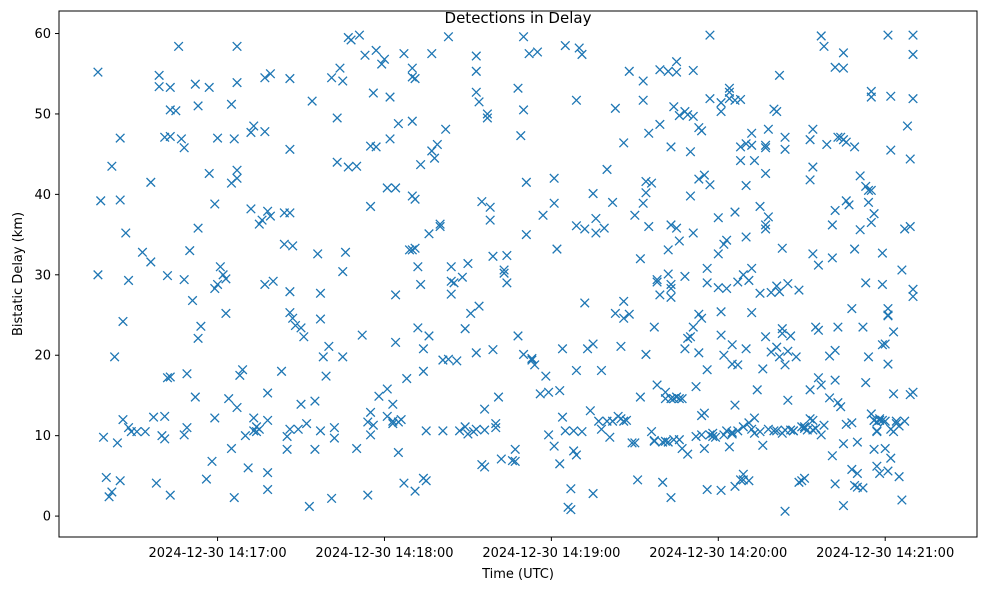 This screenshot has height=590, width=989. What do you see at coordinates (18, 274) in the screenshot?
I see `y-axis-label: Bistatic Delay (km)` at bounding box center [18, 274].